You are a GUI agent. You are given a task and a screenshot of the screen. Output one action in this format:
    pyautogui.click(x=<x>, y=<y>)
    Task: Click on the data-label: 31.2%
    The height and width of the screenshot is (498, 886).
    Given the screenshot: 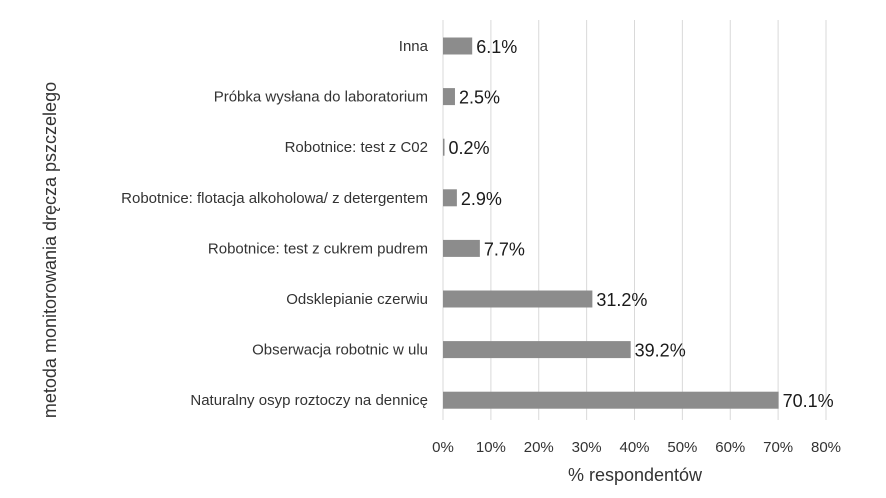 What is the action you would take?
    pyautogui.click(x=621, y=300)
    